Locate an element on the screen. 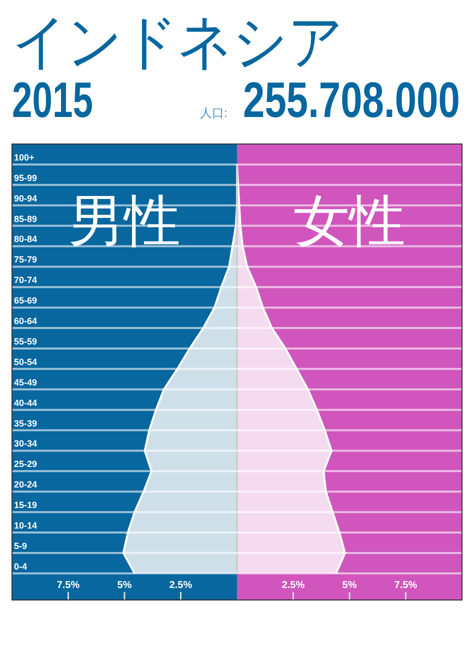  y-tick-label: 10-14 is located at coordinates (26, 525).